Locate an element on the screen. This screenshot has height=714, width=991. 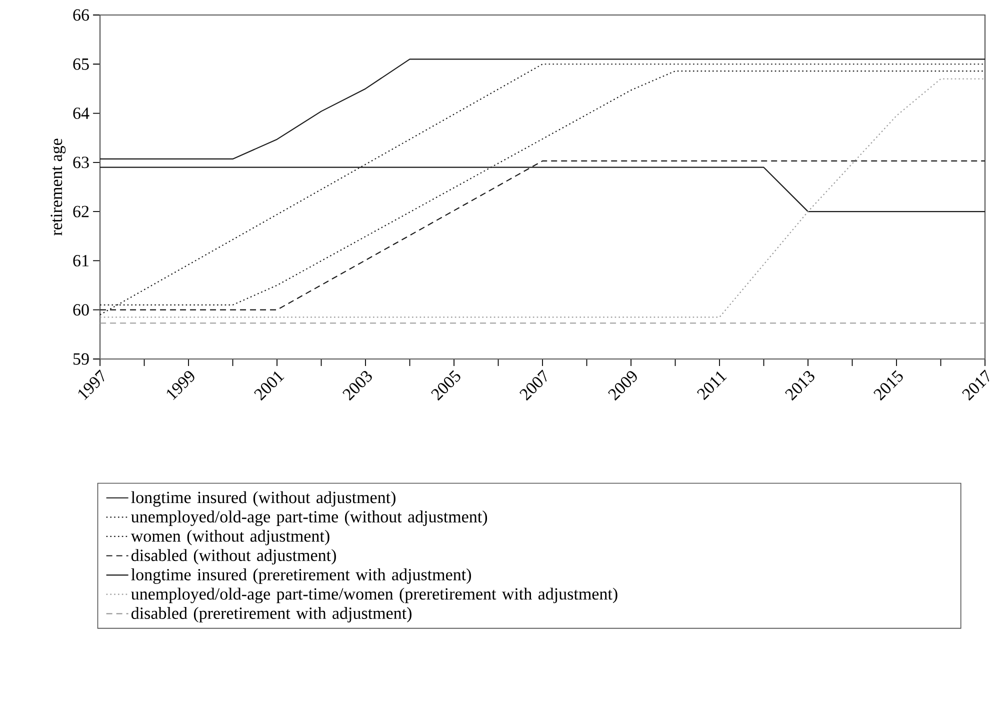
legend-label: women (without adjustment) is located at coordinates (230, 538).